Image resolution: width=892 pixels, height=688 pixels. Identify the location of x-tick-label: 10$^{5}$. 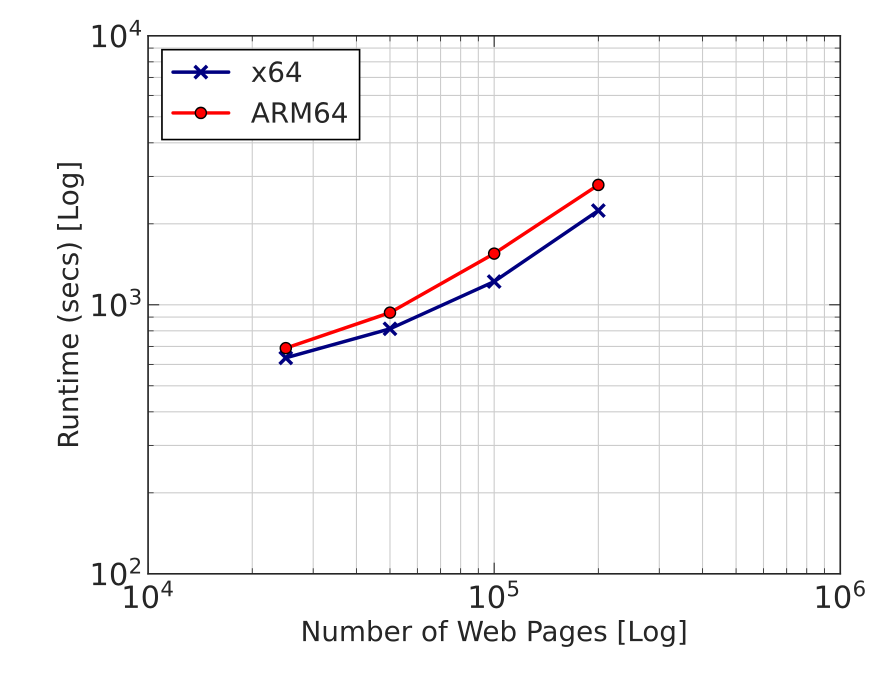
(494, 594).